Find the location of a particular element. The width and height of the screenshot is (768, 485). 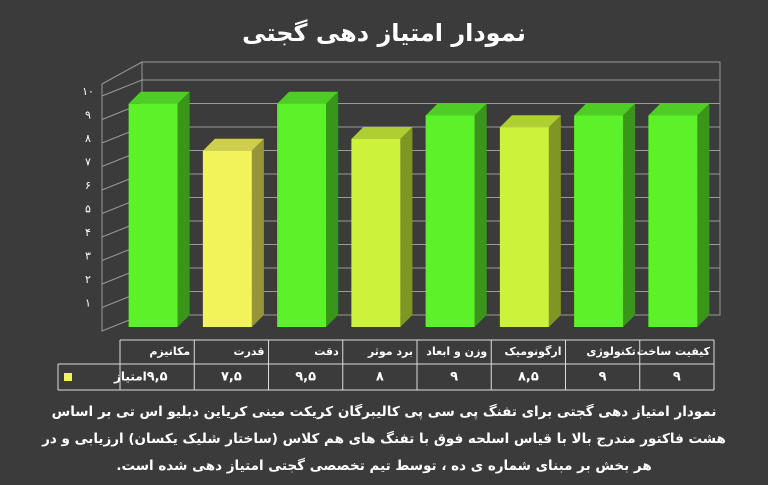

x-tick-label: دقت is located at coordinates (326, 351).